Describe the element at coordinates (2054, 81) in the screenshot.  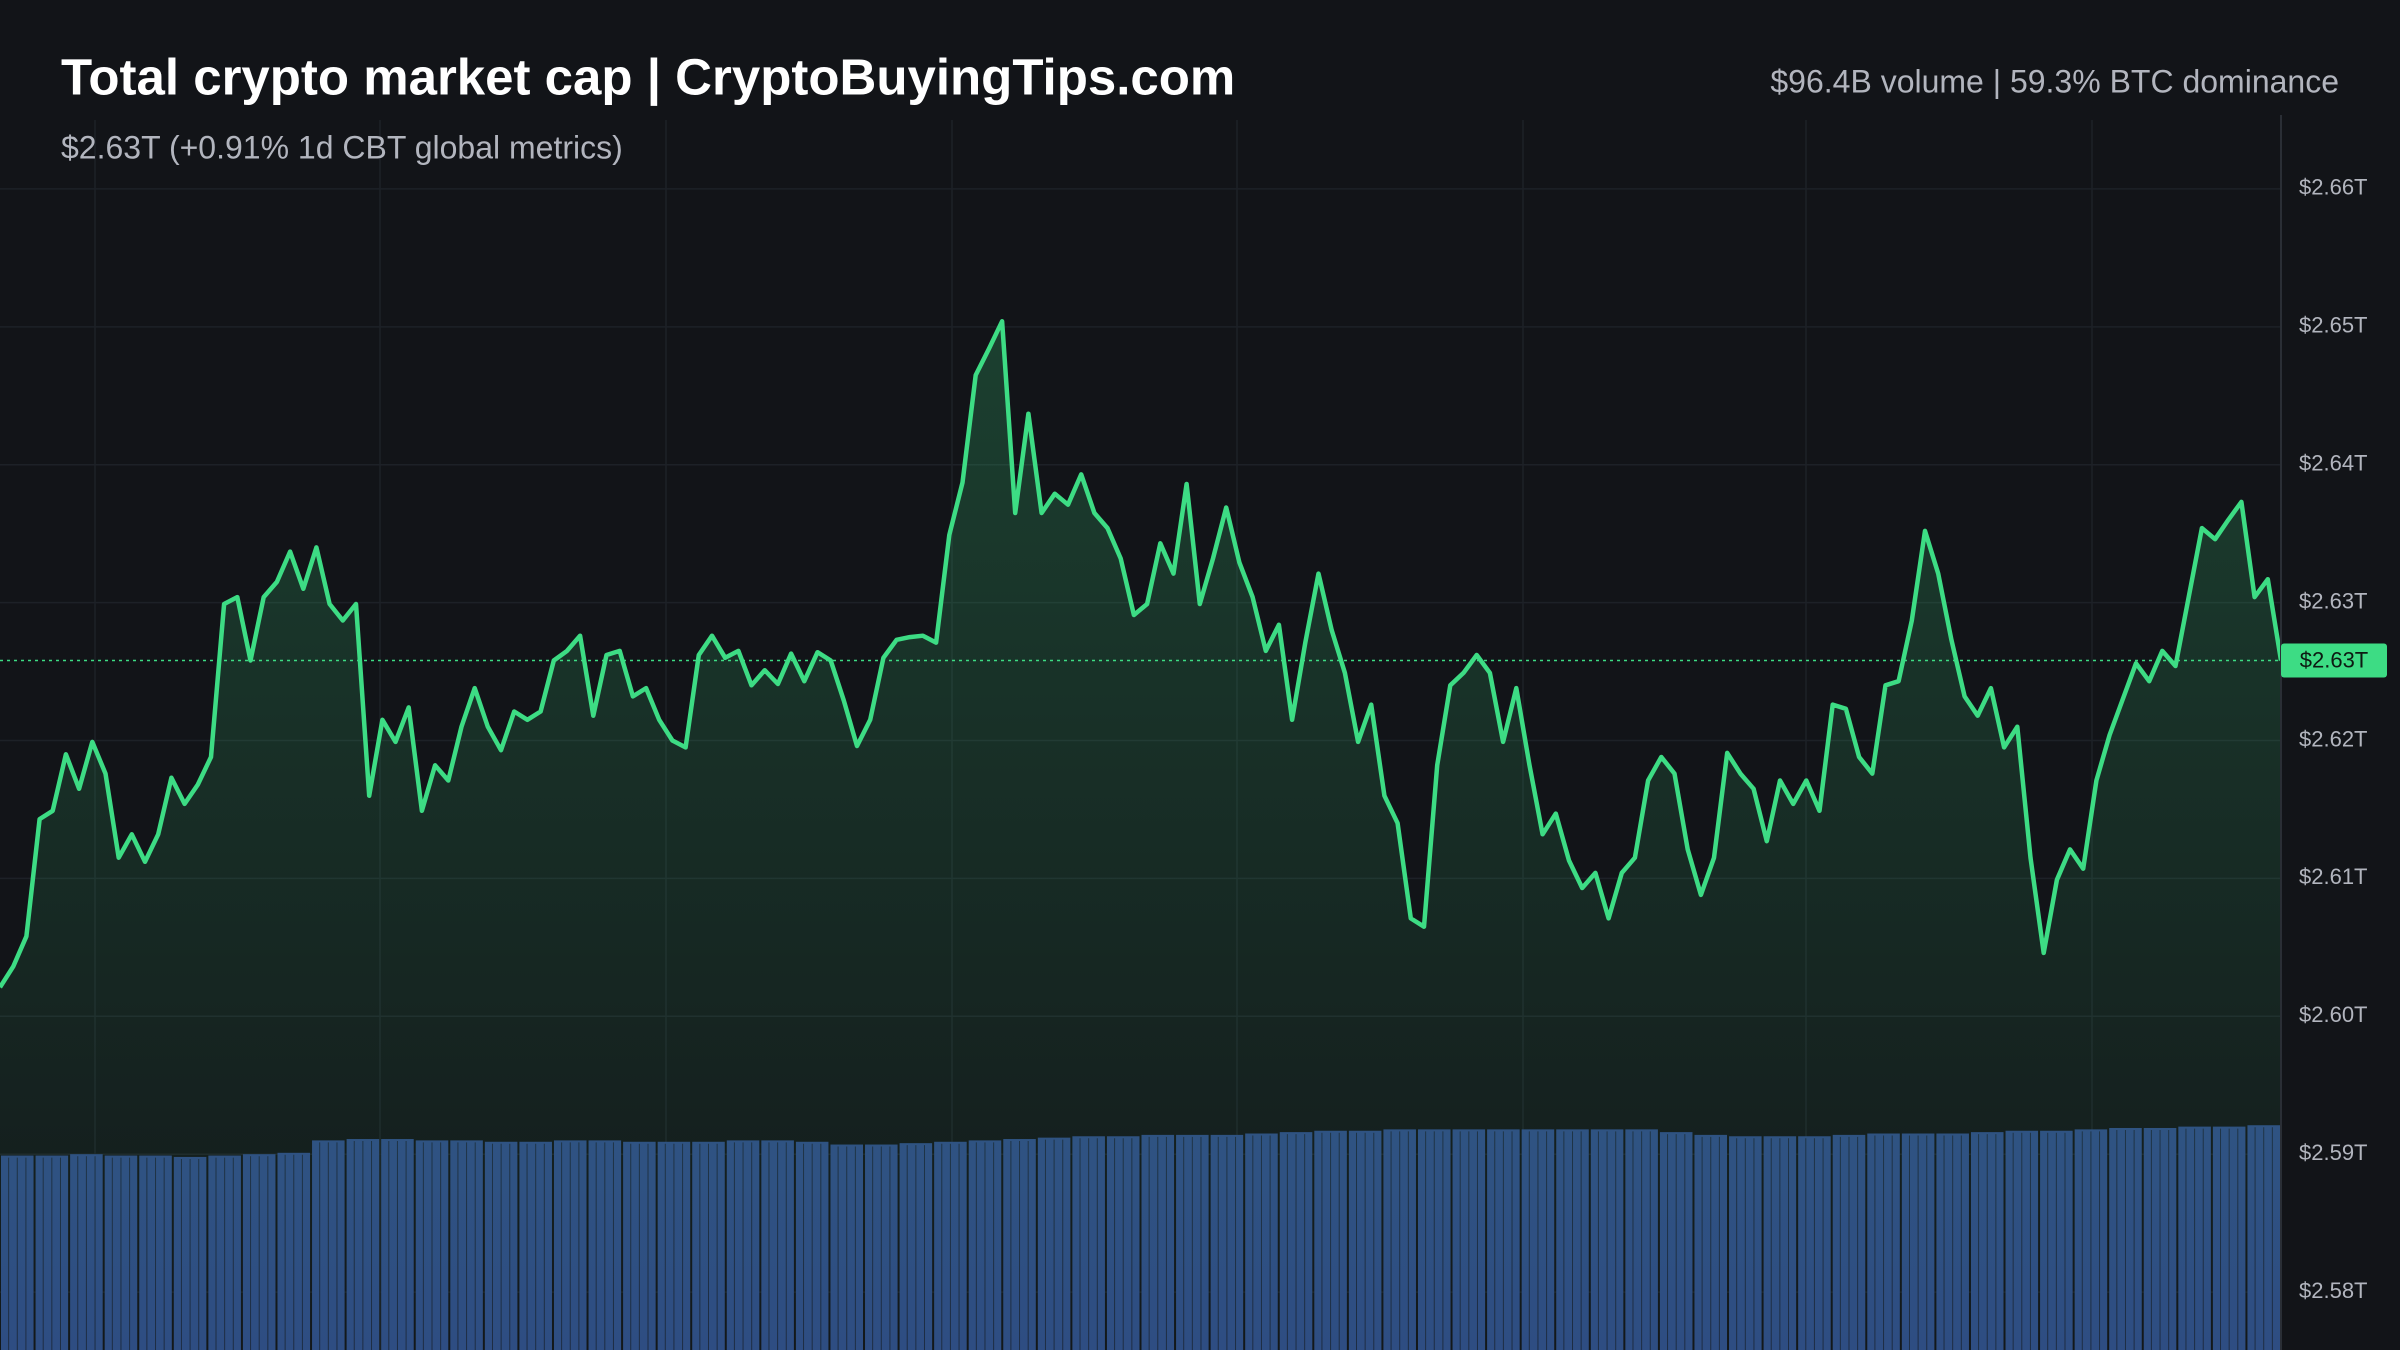
I see `market-stats: $96.4B volume | 59.3% BTC dominance` at that location.